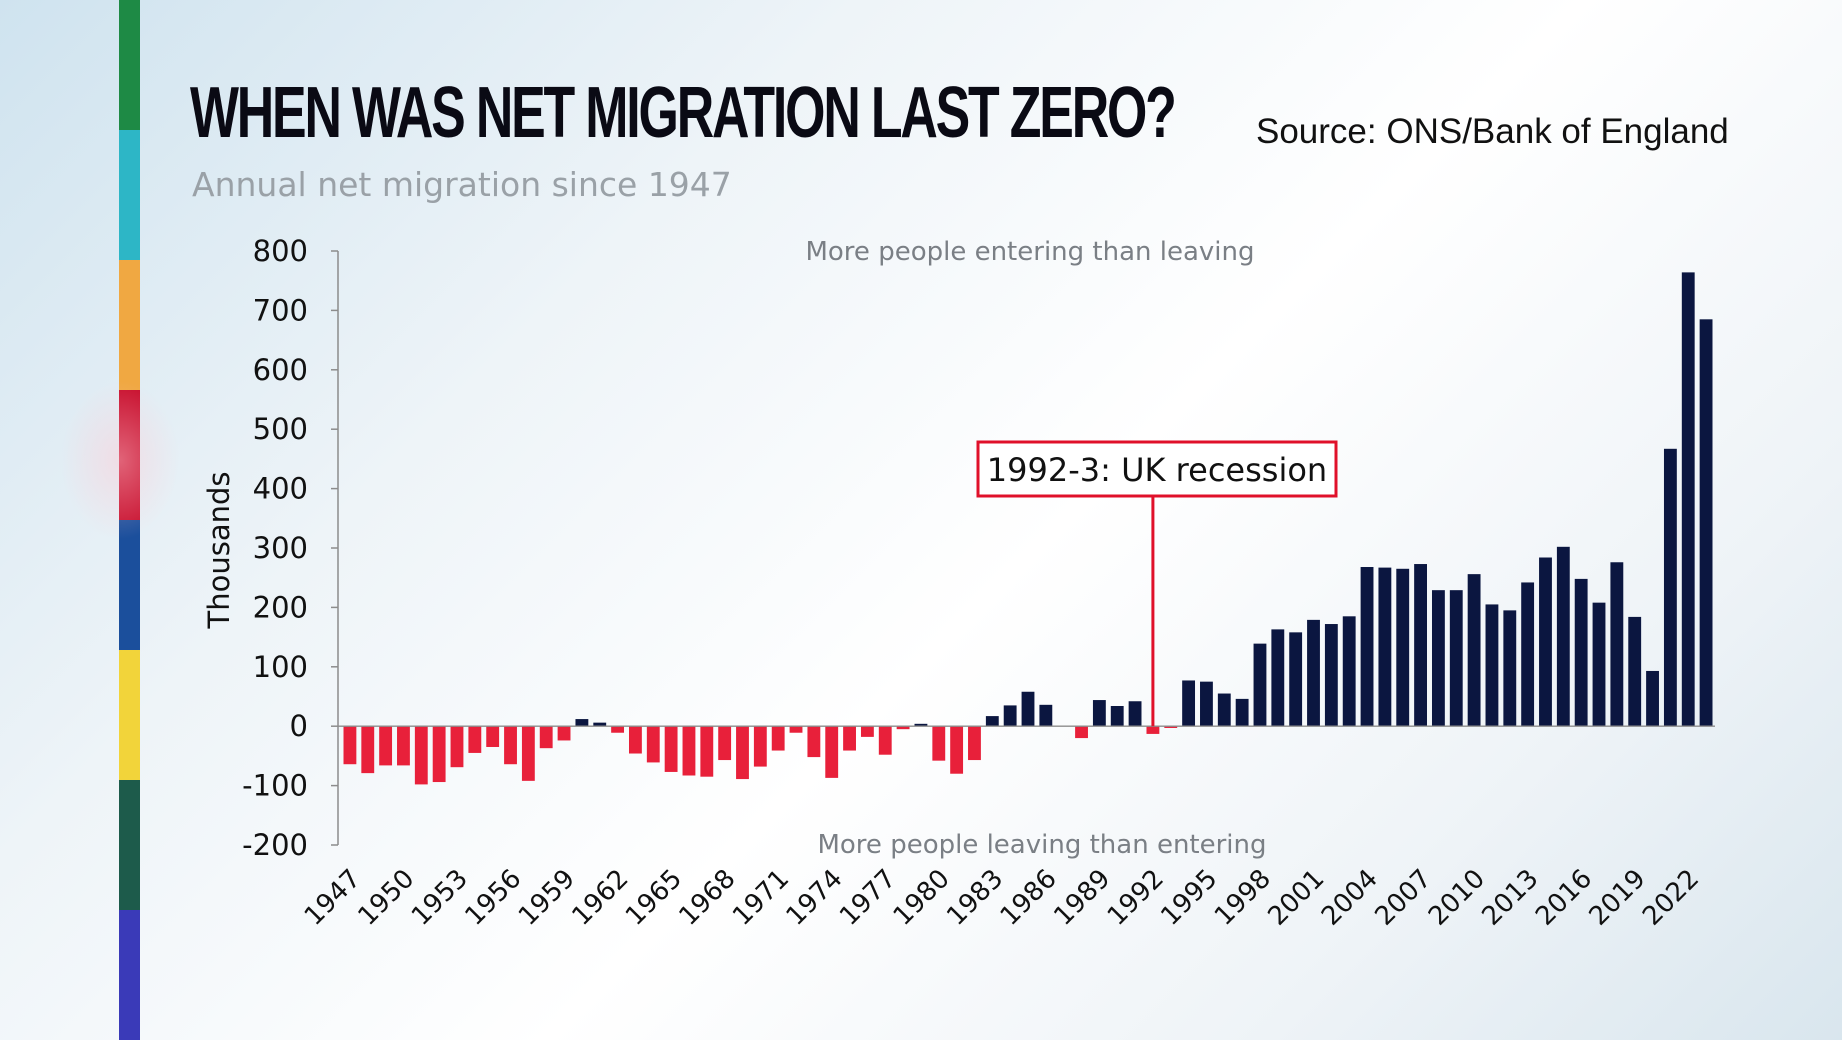 The width and height of the screenshot is (1842, 1040). Describe the element at coordinates (1313, 673) in the screenshot. I see `bar-2001` at that location.